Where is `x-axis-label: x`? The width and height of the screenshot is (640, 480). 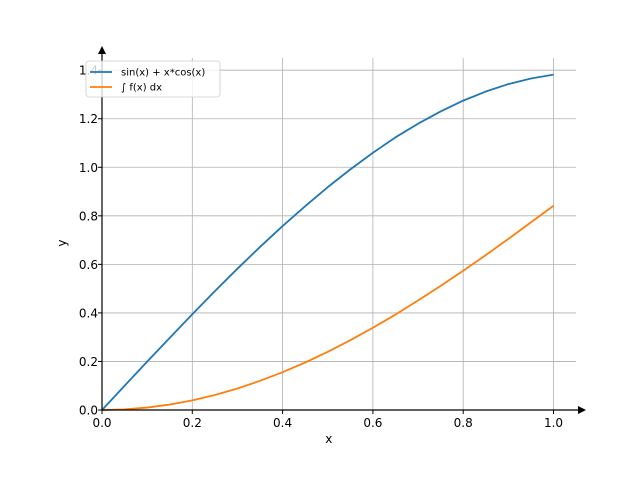
x-axis-label: x is located at coordinates (328, 439).